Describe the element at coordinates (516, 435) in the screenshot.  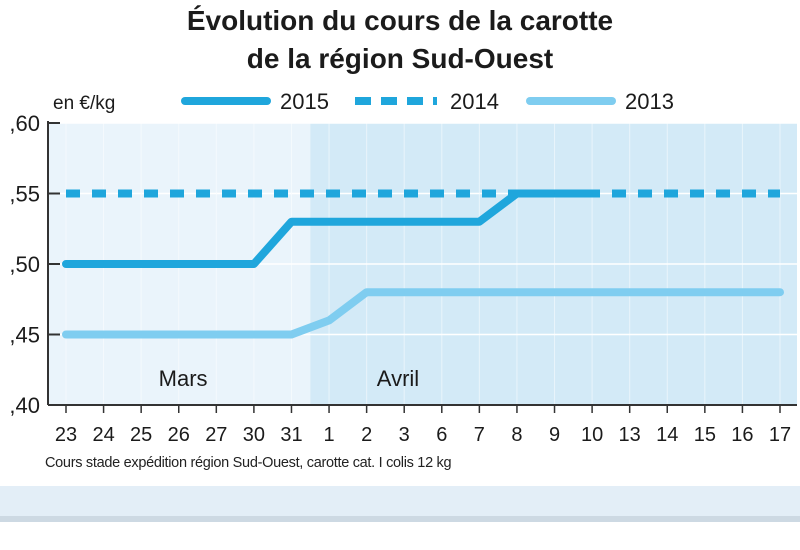
I see `x-tick-label: 8` at that location.